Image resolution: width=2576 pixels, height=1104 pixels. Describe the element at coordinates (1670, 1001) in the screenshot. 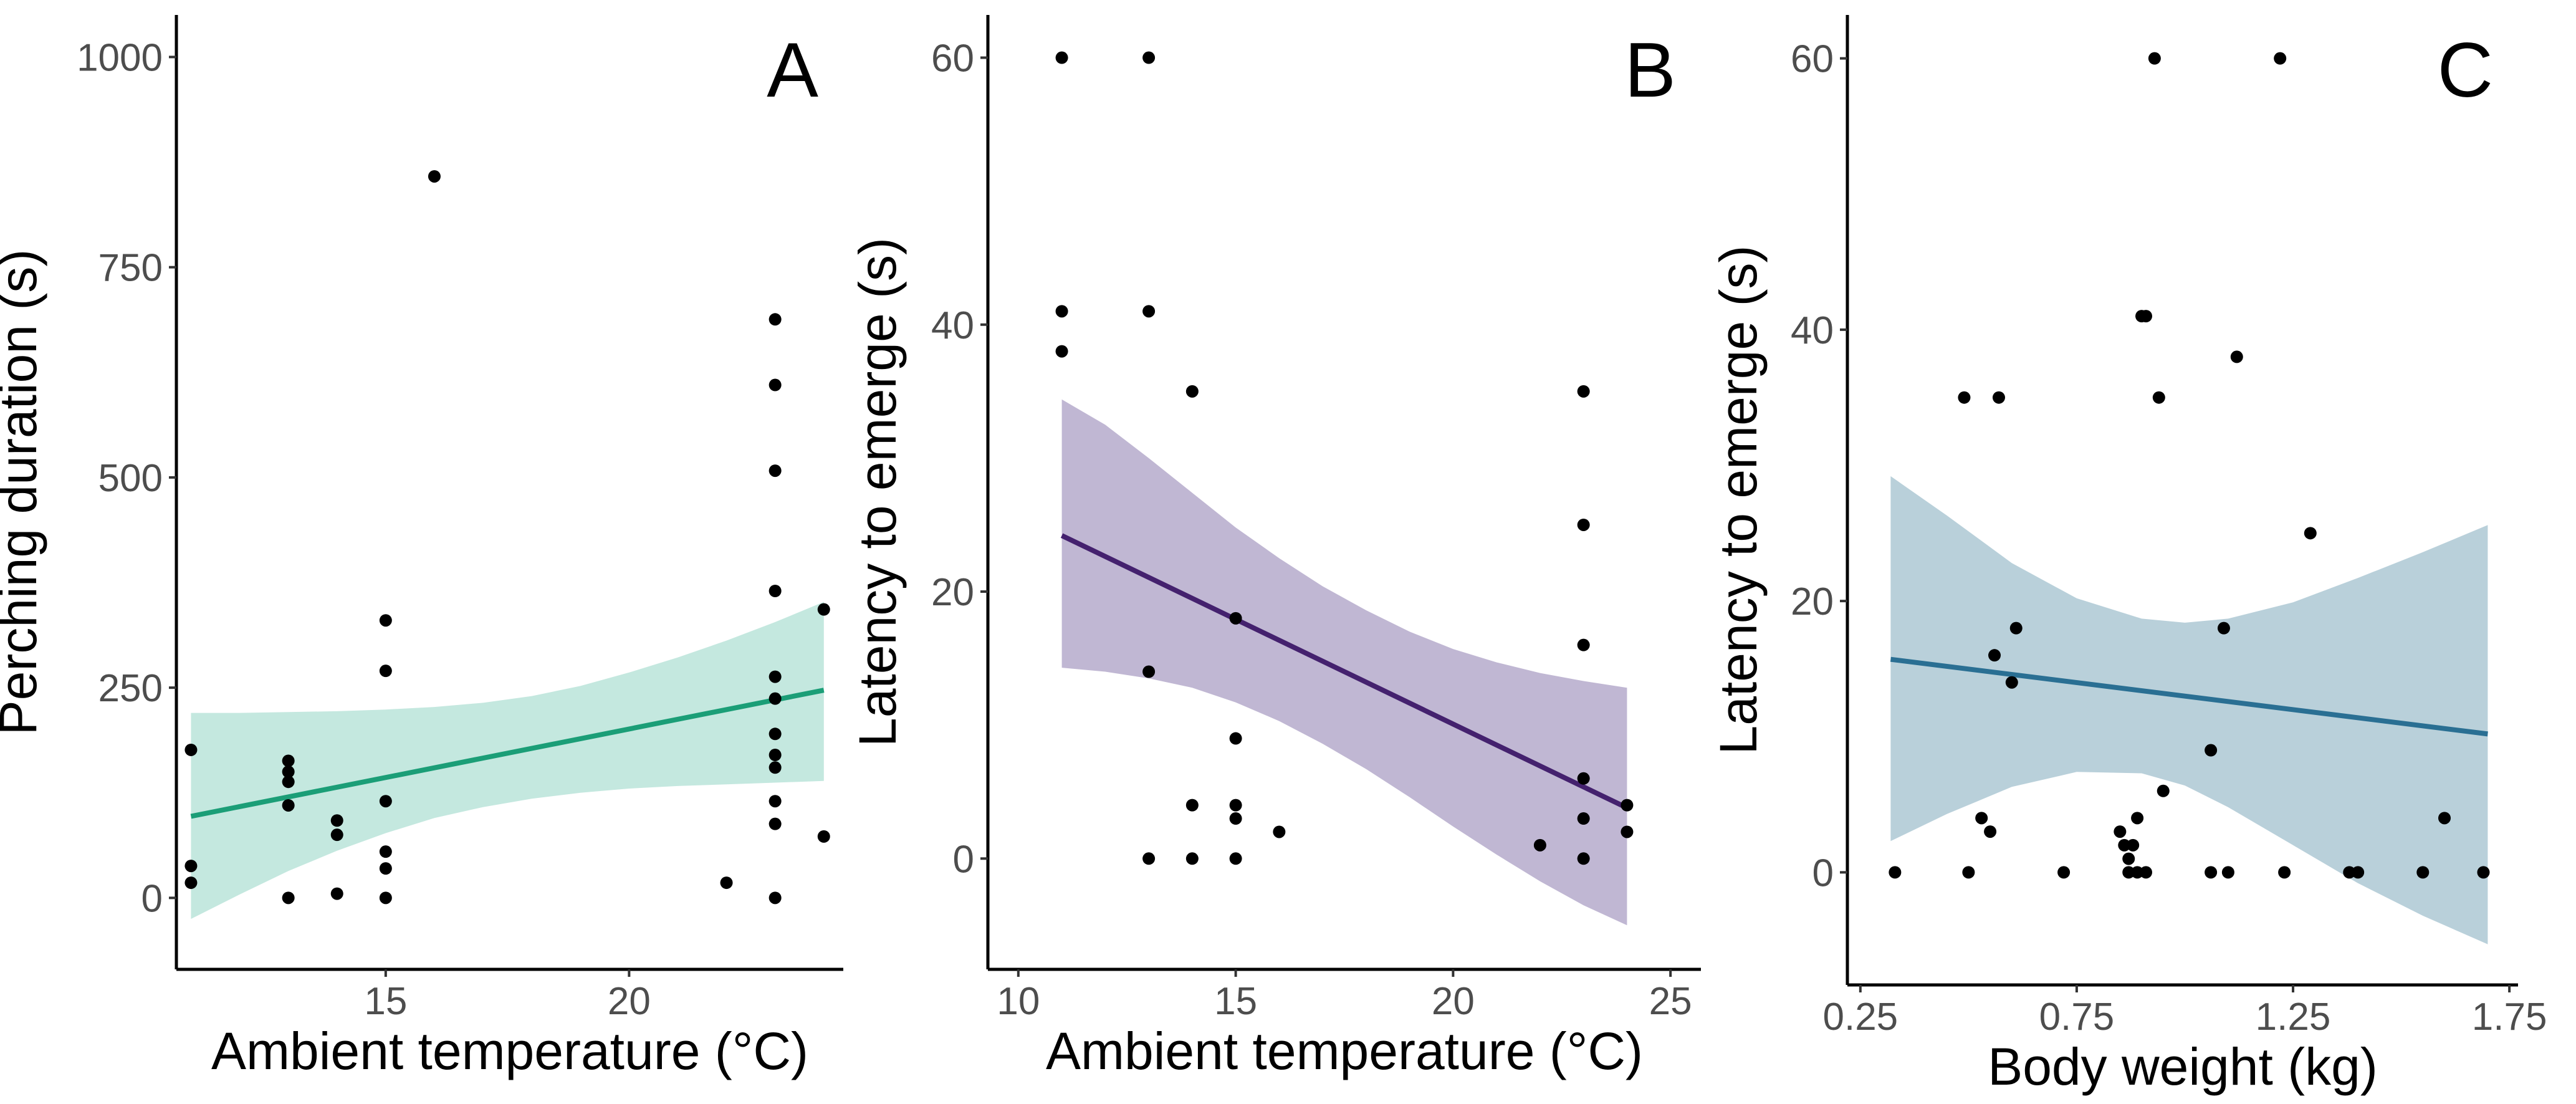

I see `x-tick-label: 25` at that location.